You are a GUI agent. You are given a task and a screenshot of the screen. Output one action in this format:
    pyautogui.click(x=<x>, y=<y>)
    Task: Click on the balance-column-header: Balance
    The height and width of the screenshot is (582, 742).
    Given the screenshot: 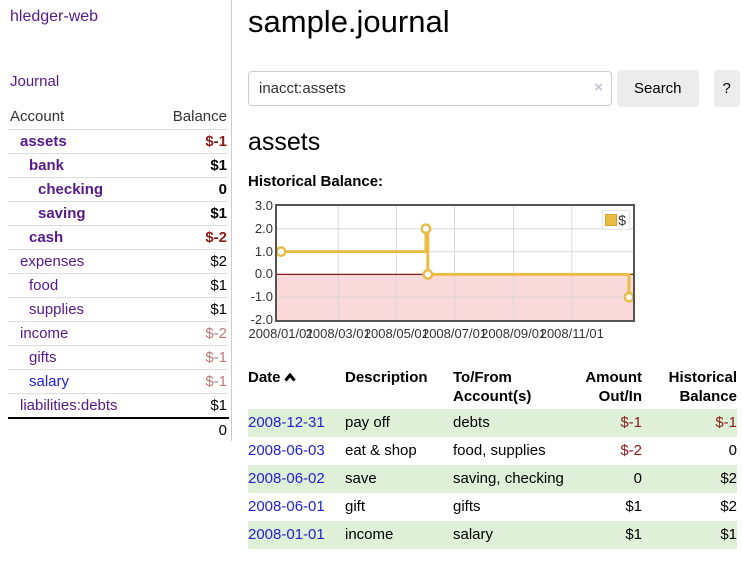 What is the action you would take?
    pyautogui.click(x=199, y=116)
    